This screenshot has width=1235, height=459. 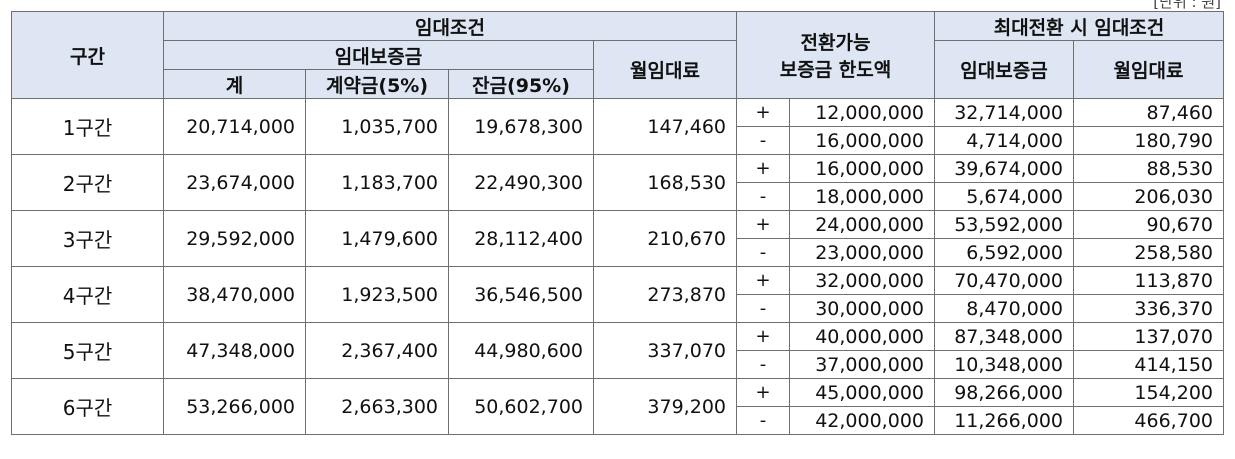 What do you see at coordinates (1079, 26) in the screenshot?
I see `header-max-conversion: 최대전환 시 임대조건` at bounding box center [1079, 26].